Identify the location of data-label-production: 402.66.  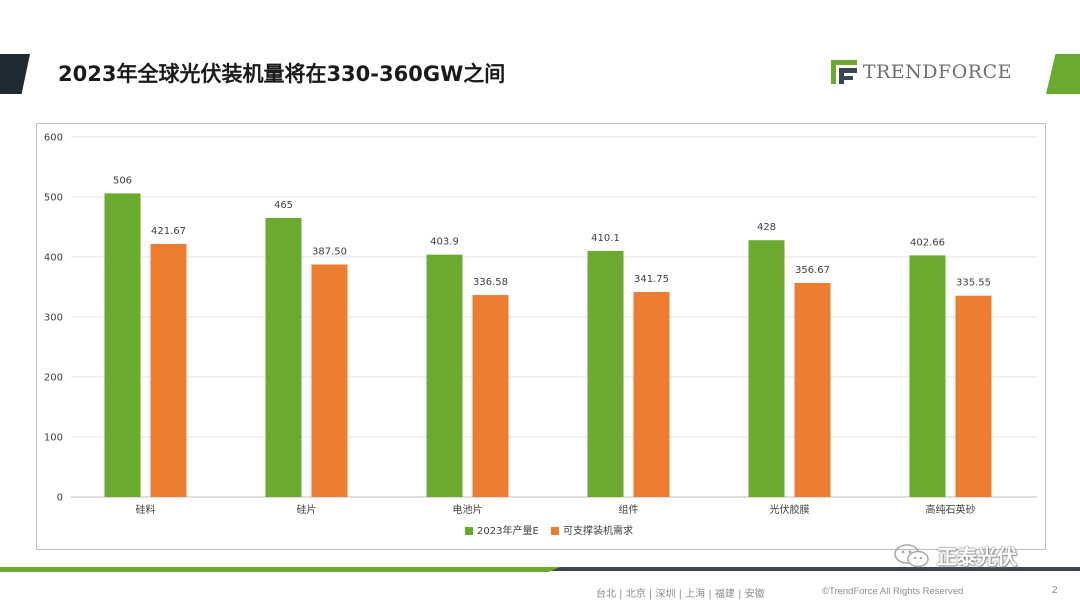
(927, 242).